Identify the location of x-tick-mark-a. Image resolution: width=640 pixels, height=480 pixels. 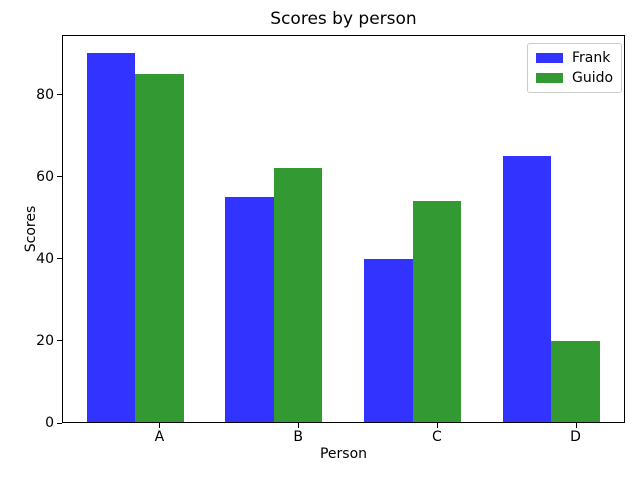
(160, 425).